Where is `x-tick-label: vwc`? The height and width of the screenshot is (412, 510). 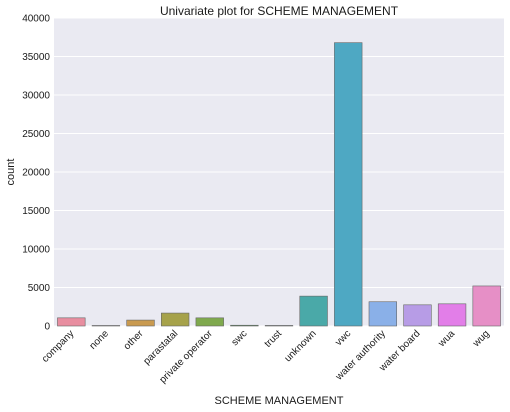 x-tick-label: vwc is located at coordinates (343, 338).